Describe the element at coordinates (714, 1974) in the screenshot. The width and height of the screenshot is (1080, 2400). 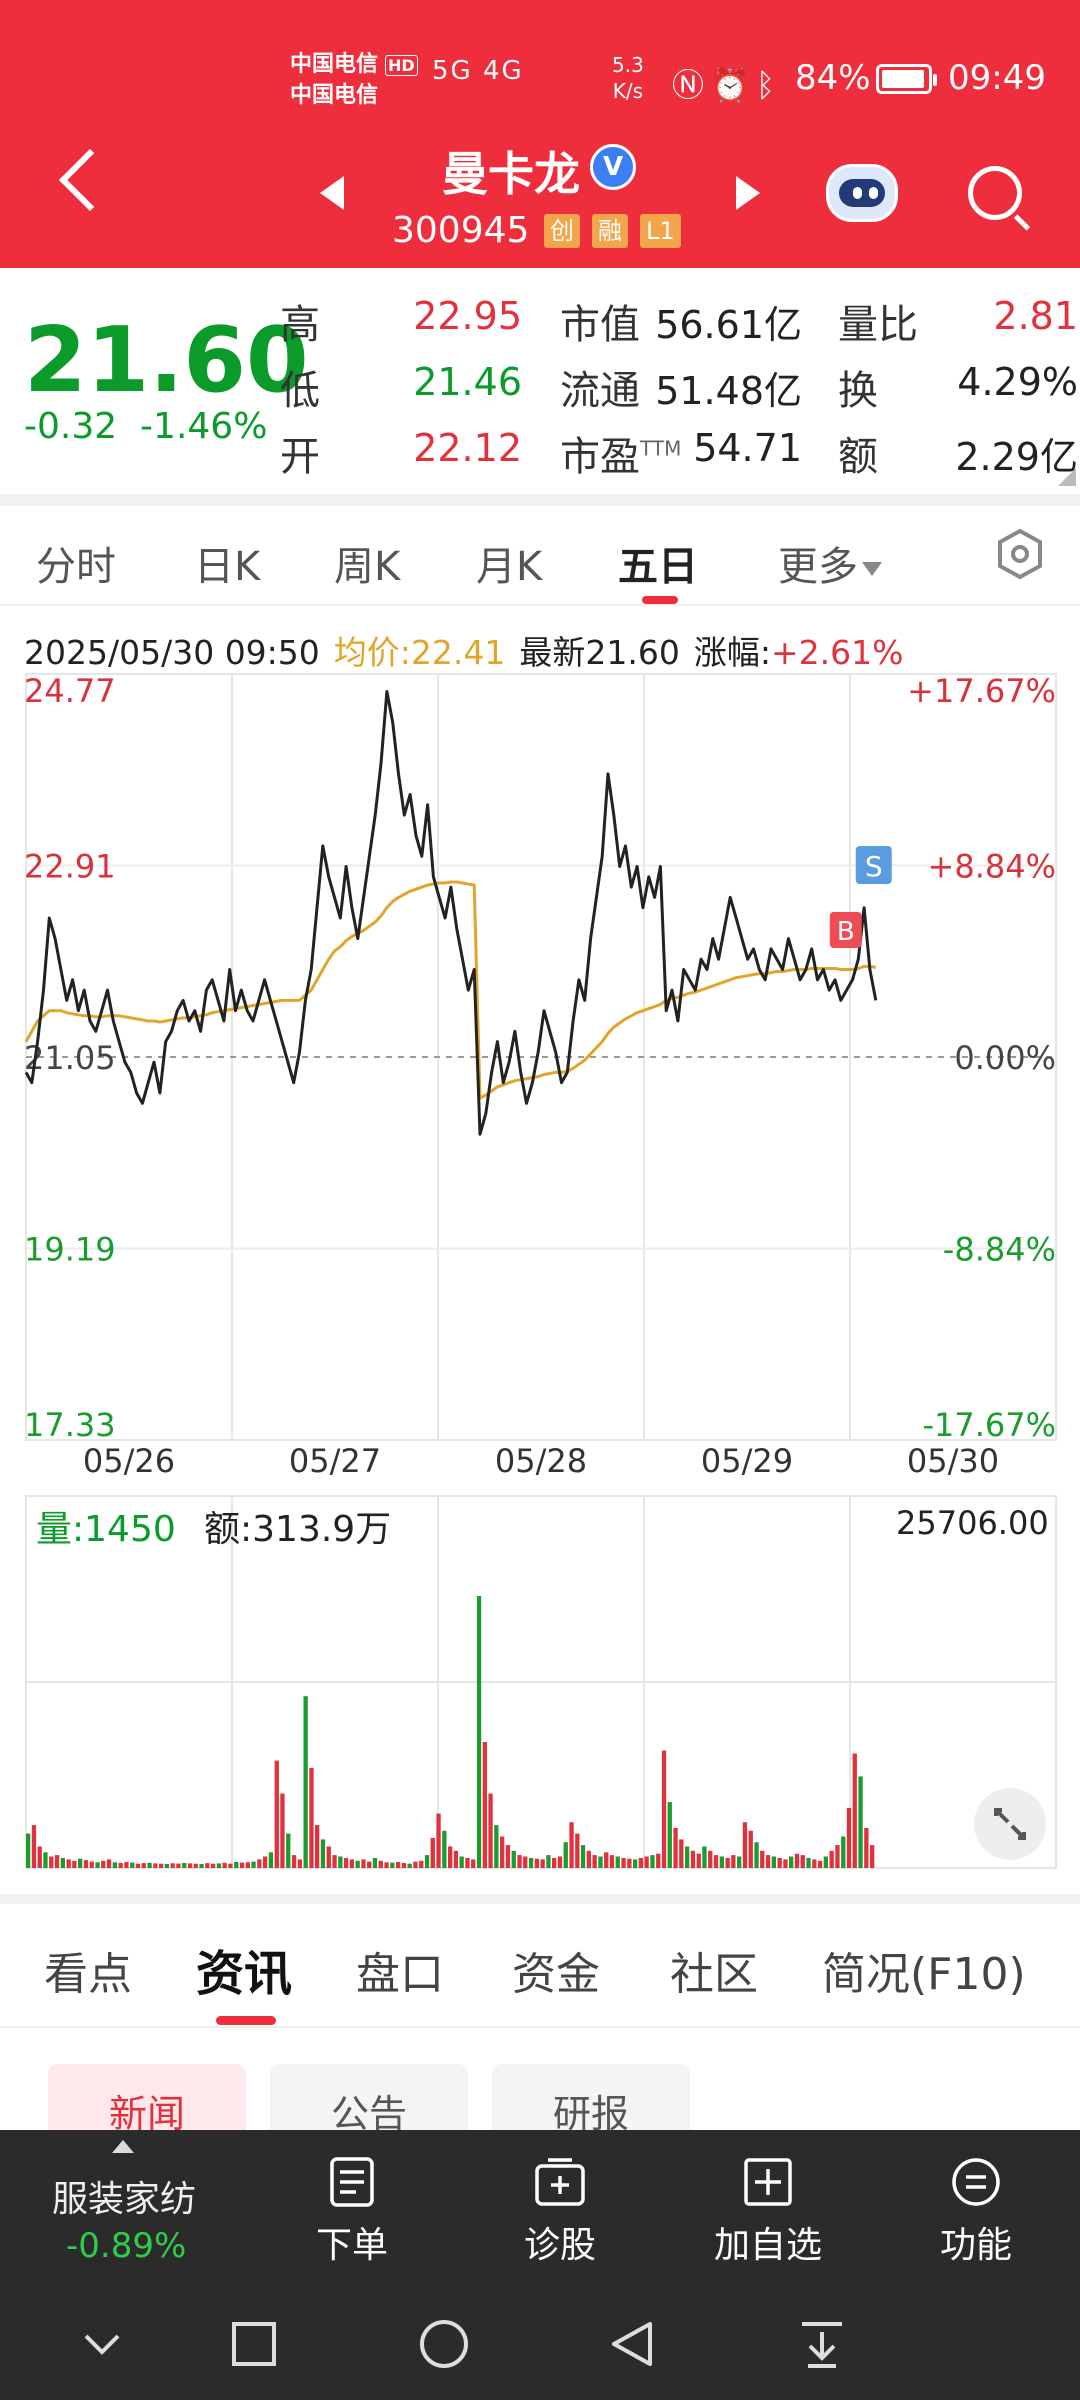
I see `tab-community: 社区` at that location.